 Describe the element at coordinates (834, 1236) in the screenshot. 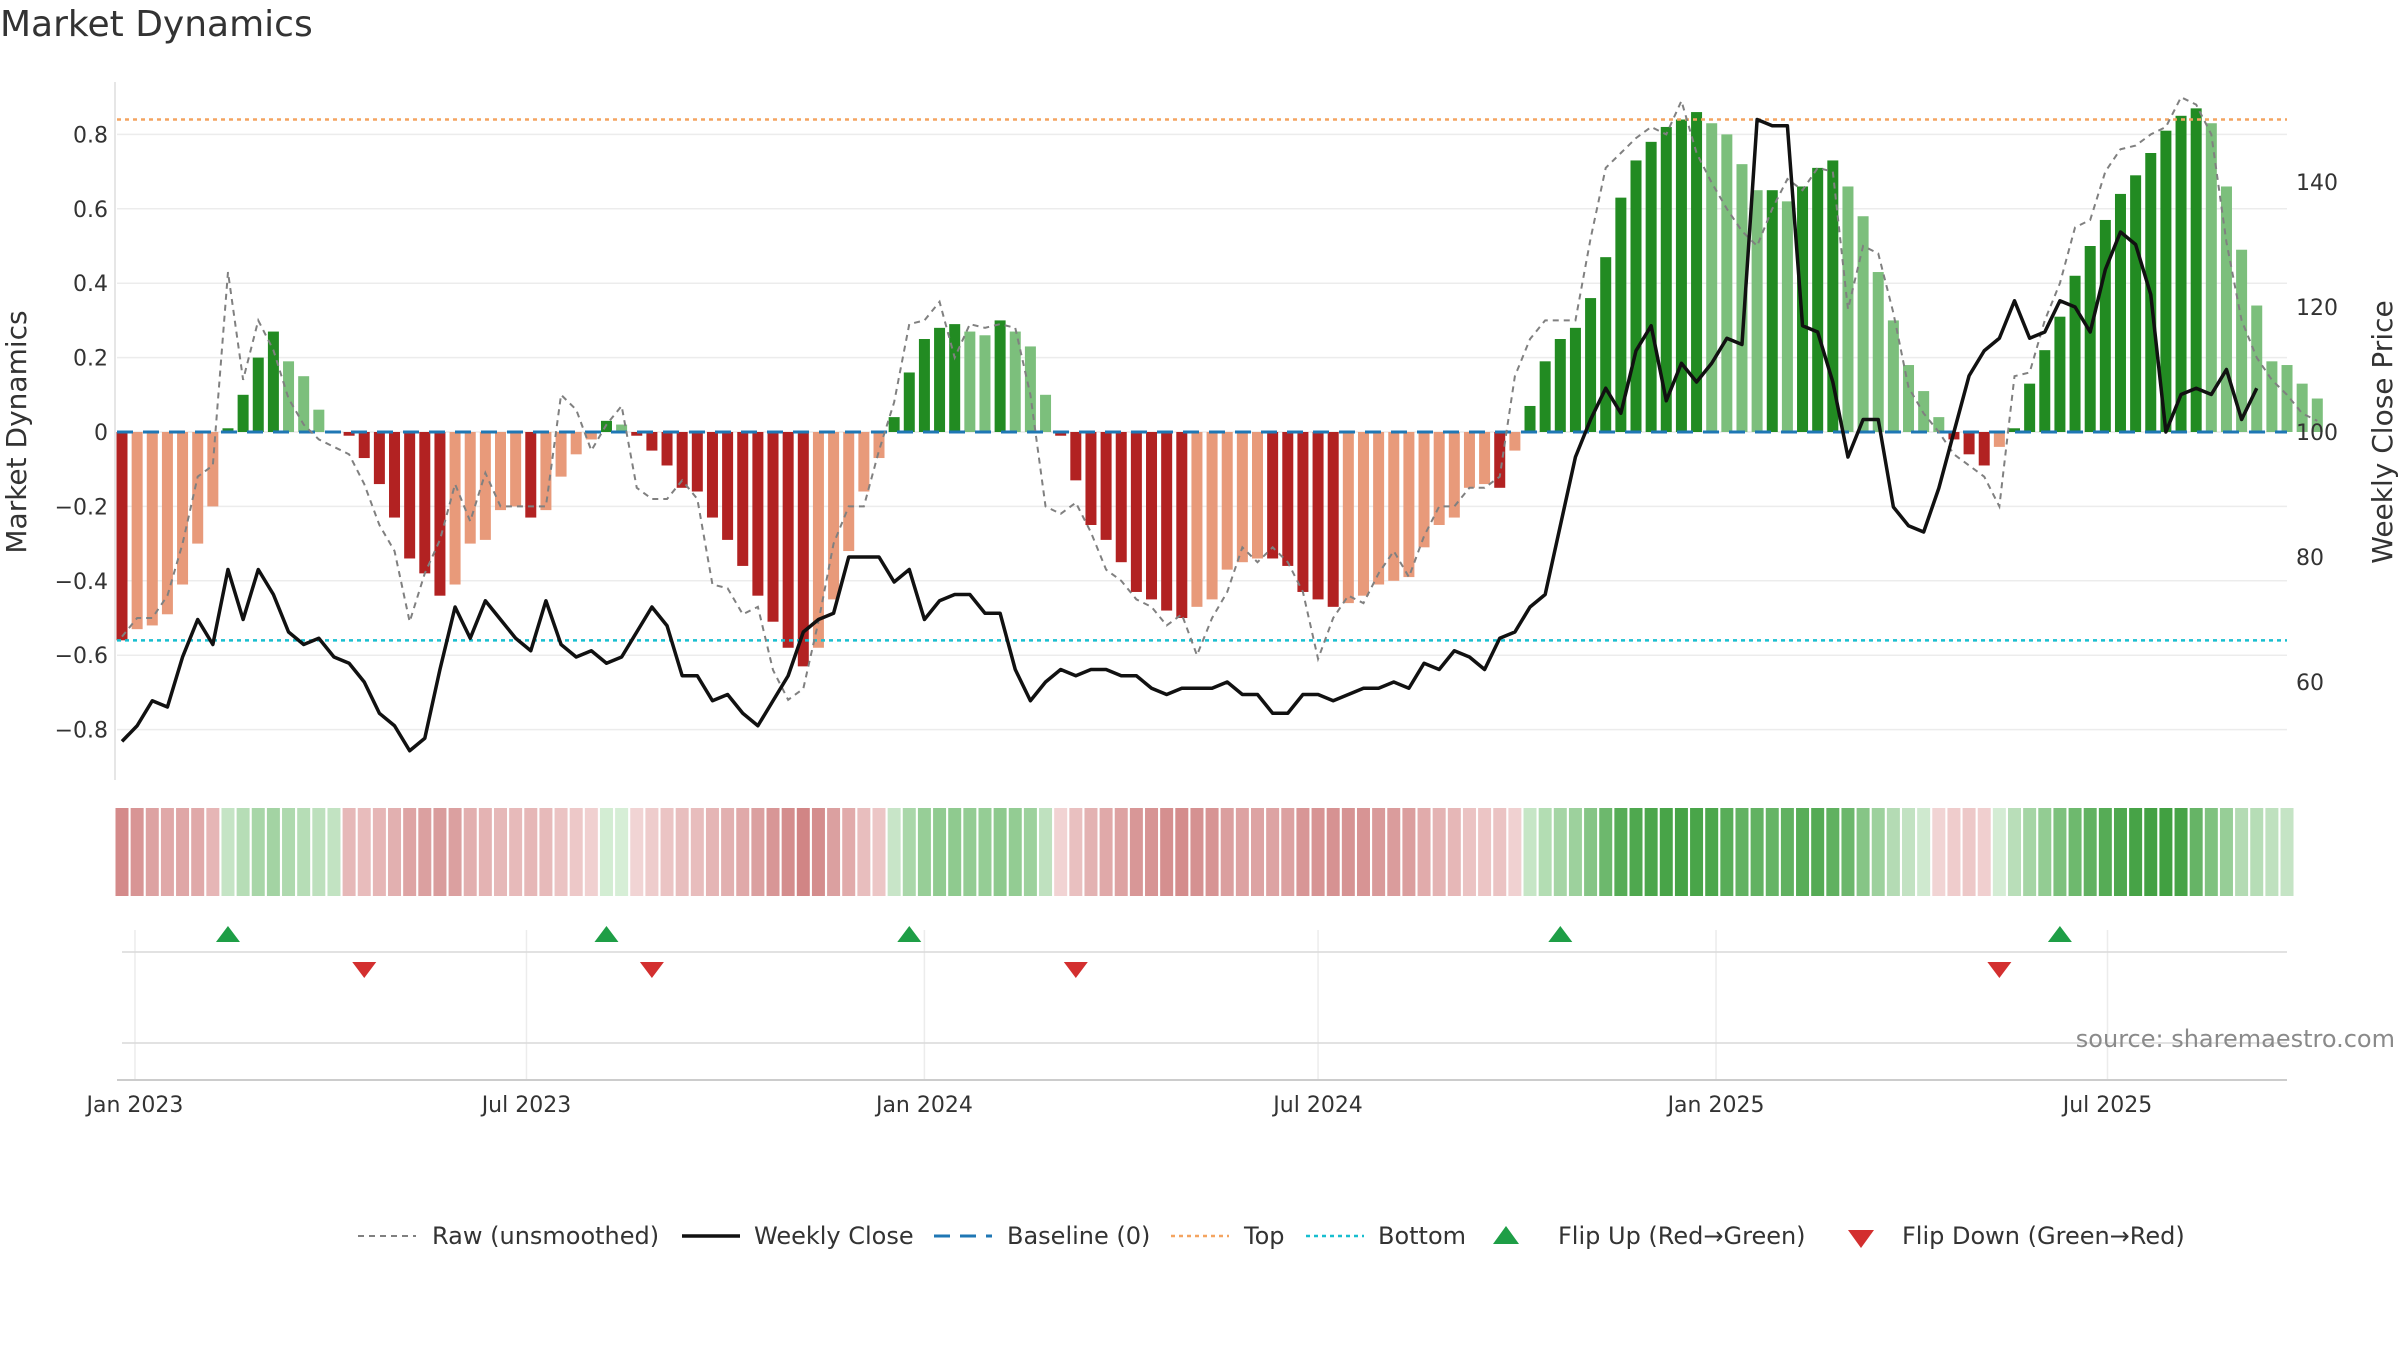

I see `legend-close-label: Weekly Close` at that location.